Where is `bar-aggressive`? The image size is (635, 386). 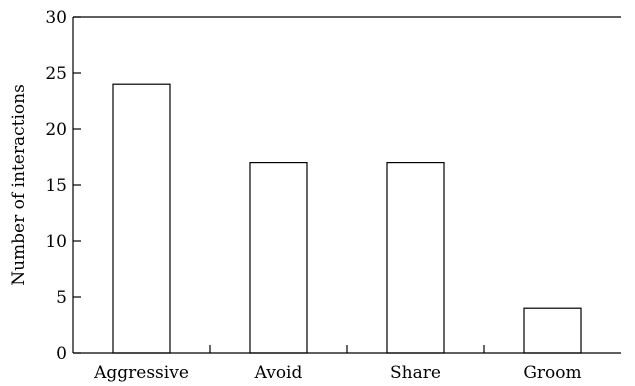
bar-aggressive is located at coordinates (141, 218).